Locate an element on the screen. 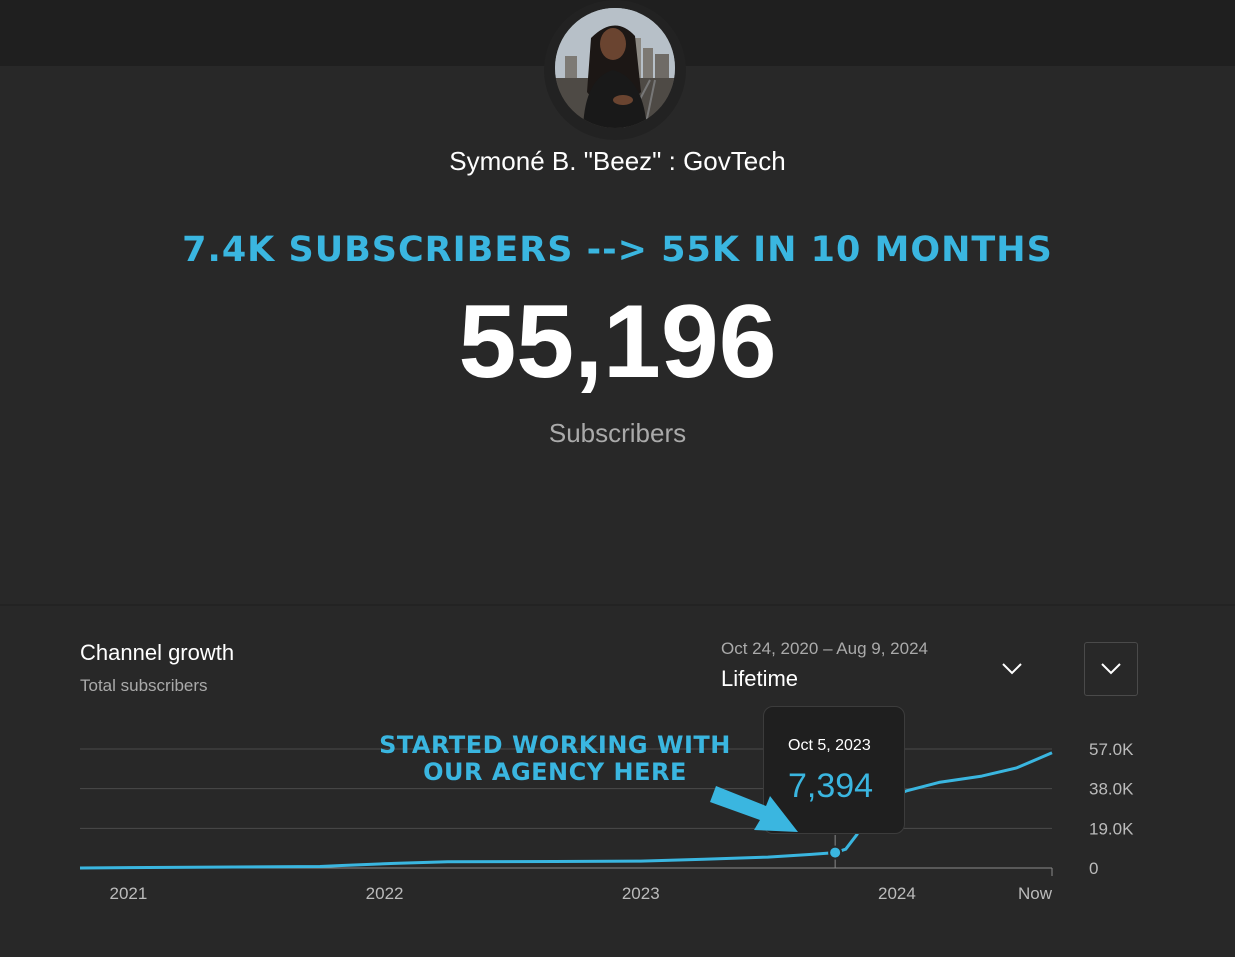  tooltip-date: Oct 5, 2023 is located at coordinates (829, 745).